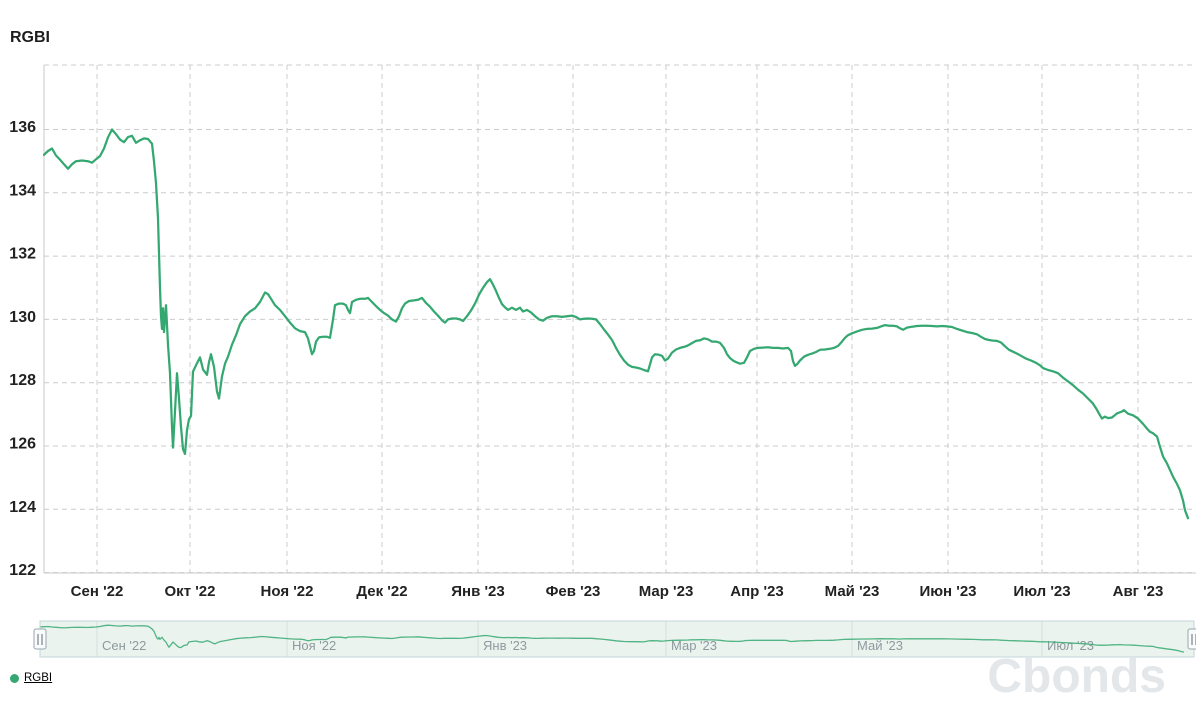  Describe the element at coordinates (1138, 591) in the screenshot. I see `x-axis-label: Авг '23` at that location.